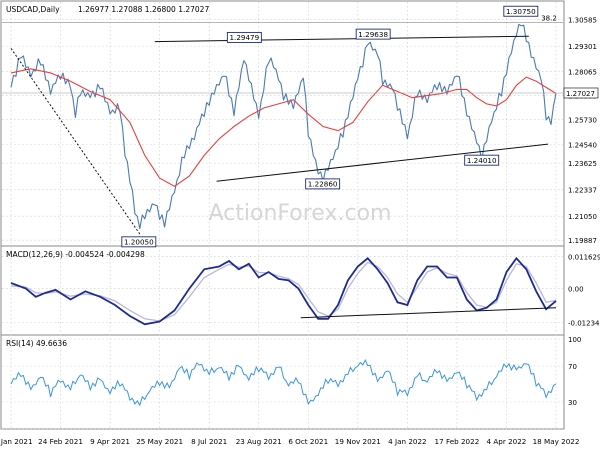 The image size is (600, 454). Describe the element at coordinates (300, 213) in the screenshot. I see `watermark: ActionForex.com` at that location.